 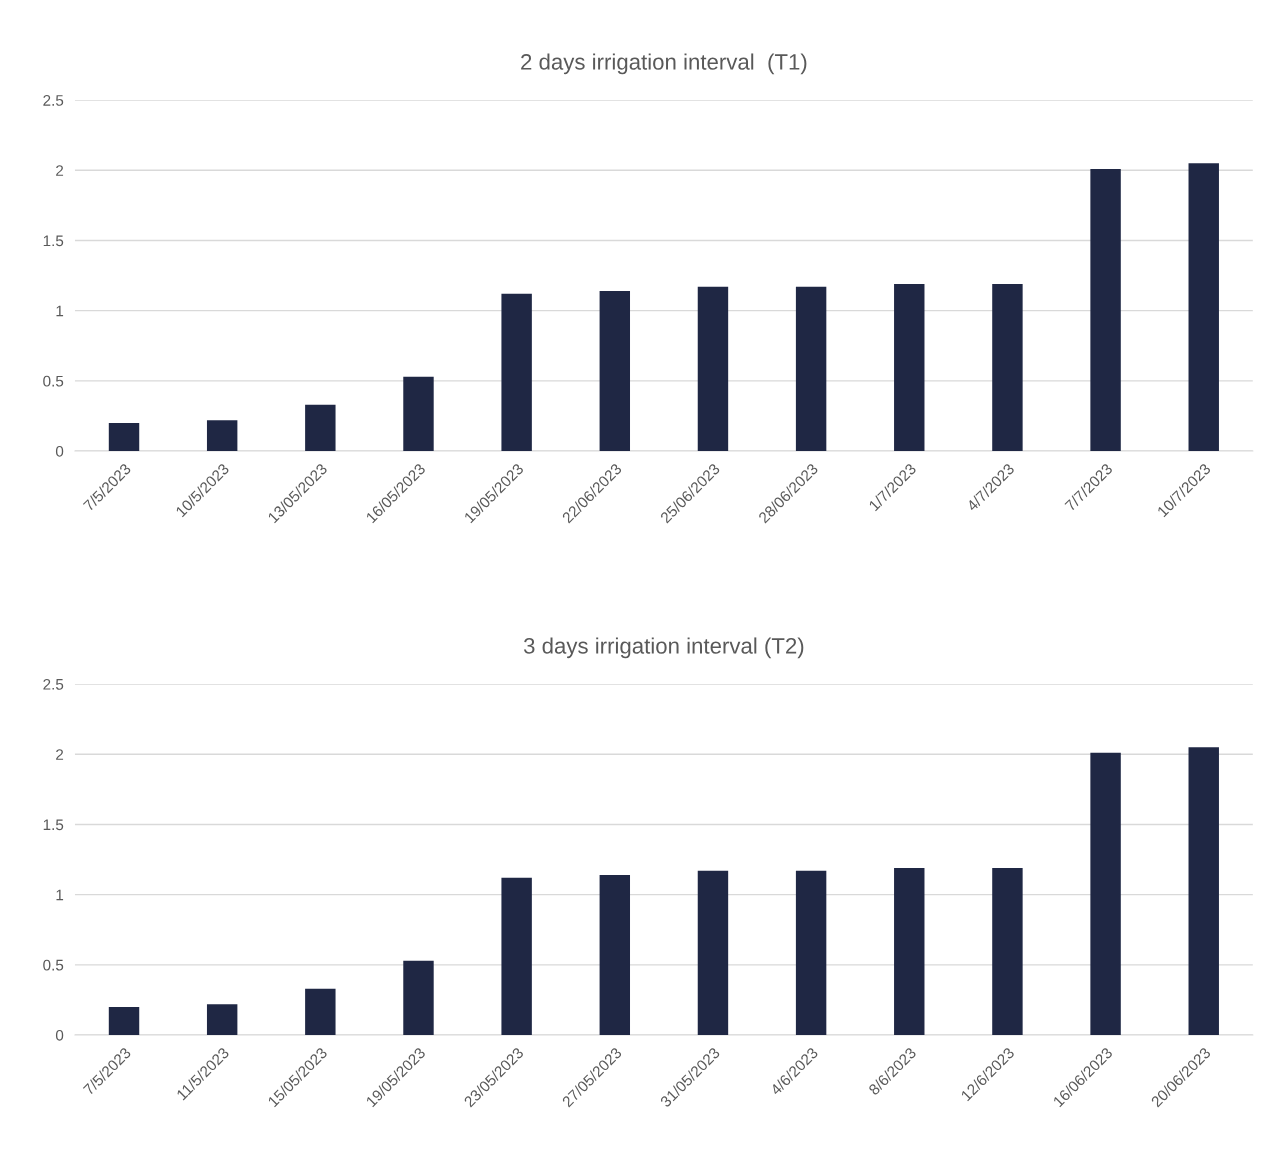 What do you see at coordinates (664, 64) in the screenshot?
I see `chart-title: 2 days irrigation interval (T1)` at bounding box center [664, 64].